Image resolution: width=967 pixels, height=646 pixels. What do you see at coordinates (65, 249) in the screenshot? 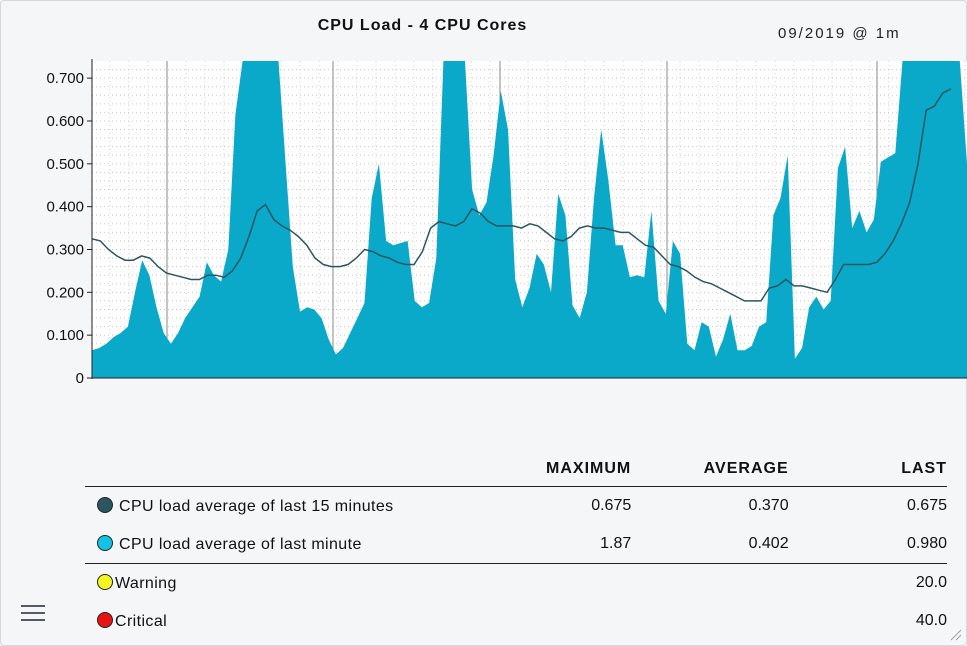
I see `y-tick-label: 0.300` at bounding box center [65, 249].